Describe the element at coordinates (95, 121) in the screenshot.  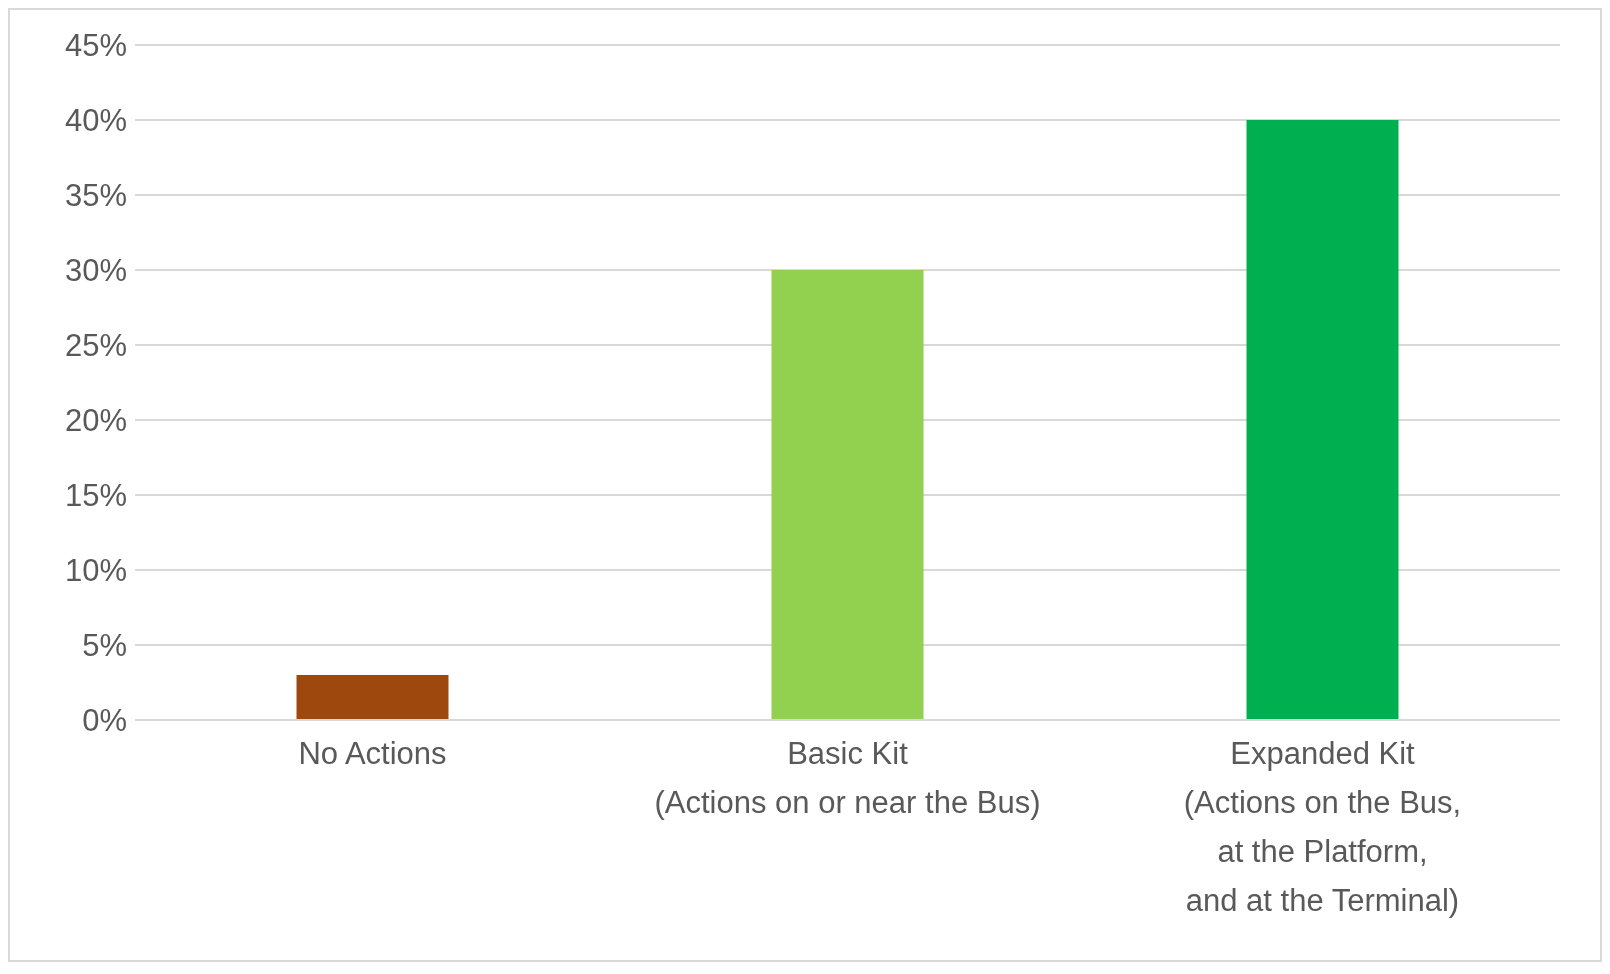
I see `y-tick-label: 40%` at that location.